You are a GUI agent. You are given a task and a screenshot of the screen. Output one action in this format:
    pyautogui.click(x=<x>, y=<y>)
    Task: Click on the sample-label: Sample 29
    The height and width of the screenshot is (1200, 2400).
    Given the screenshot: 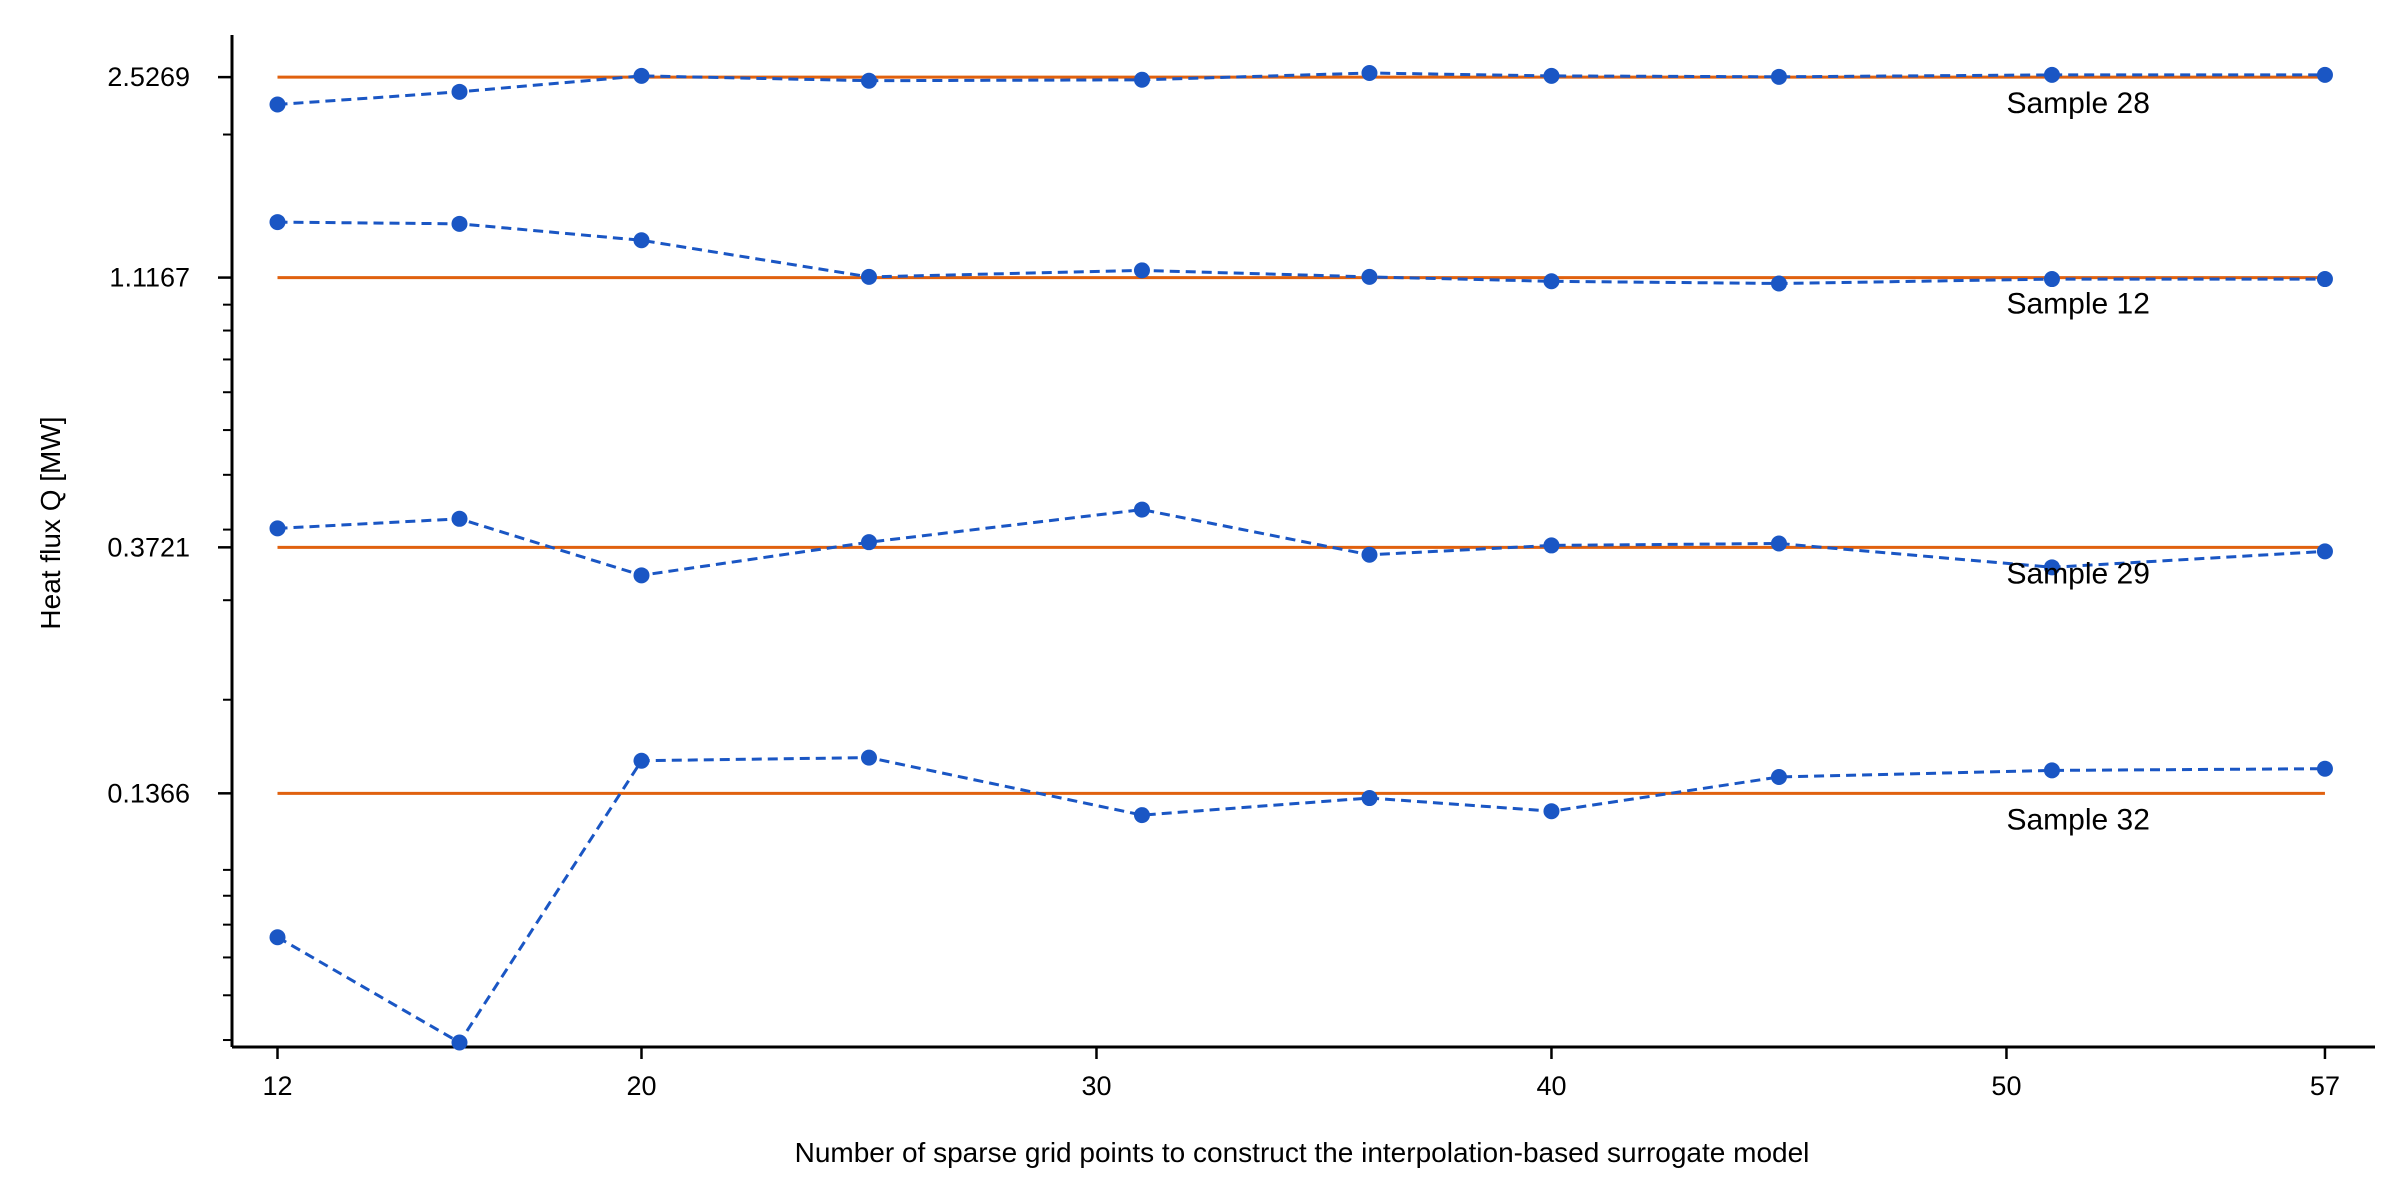 What is the action you would take?
    pyautogui.click(x=2077, y=573)
    